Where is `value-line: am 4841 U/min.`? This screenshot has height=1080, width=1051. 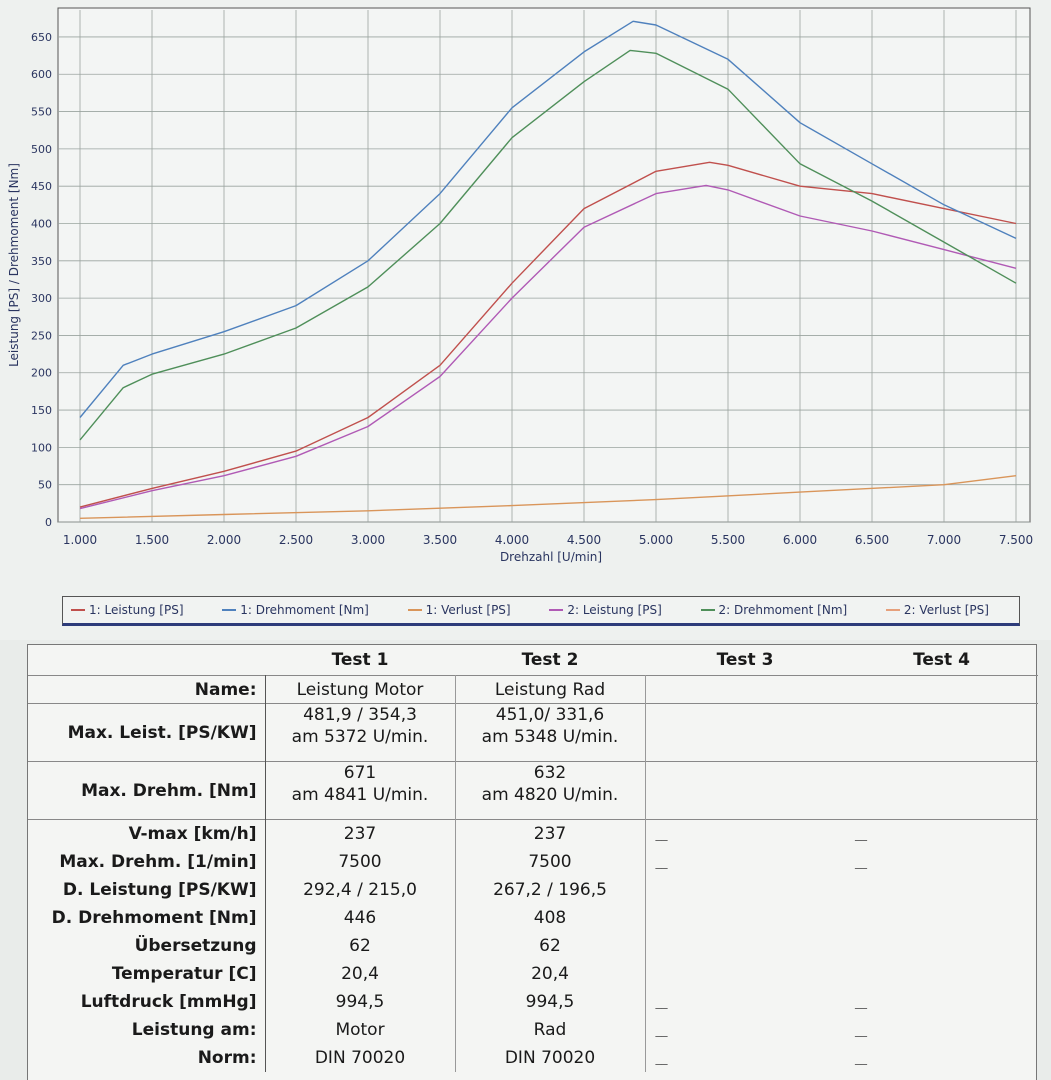
value-line: am 4841 U/min. is located at coordinates (360, 795).